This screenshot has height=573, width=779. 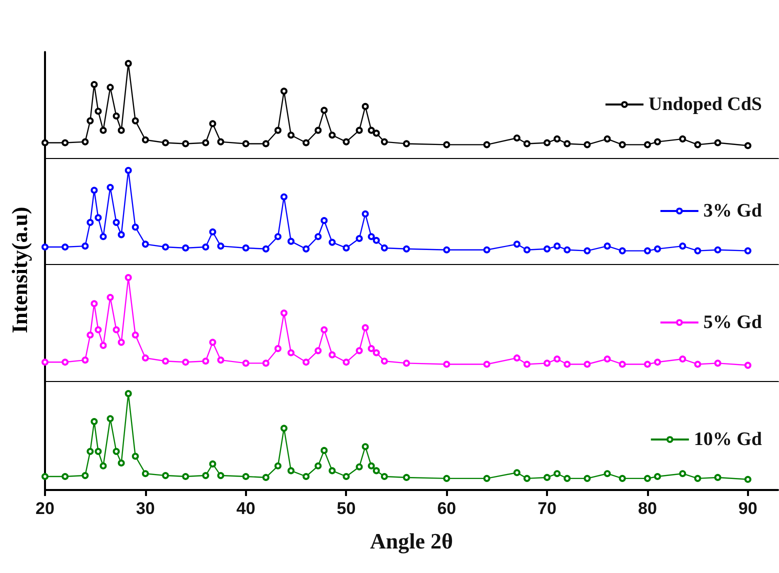 I want to click on x-tick-label: 50, so click(x=346, y=508).